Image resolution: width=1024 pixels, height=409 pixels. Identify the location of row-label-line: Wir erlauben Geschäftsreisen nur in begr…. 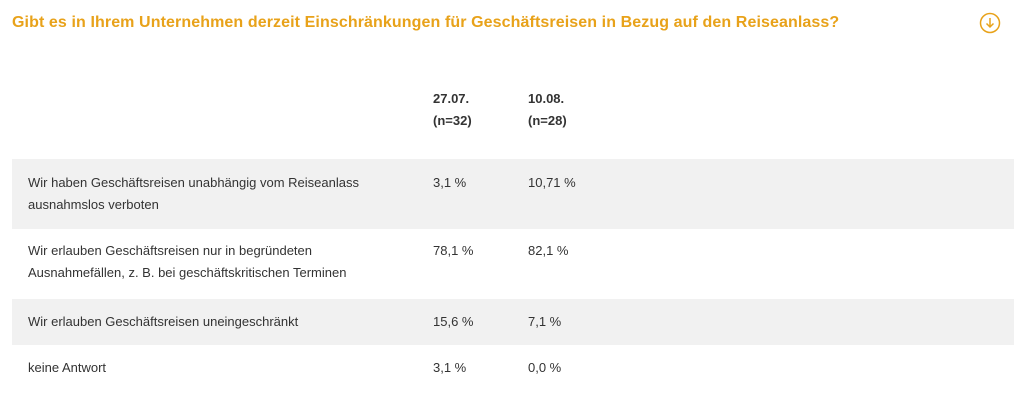
(170, 250).